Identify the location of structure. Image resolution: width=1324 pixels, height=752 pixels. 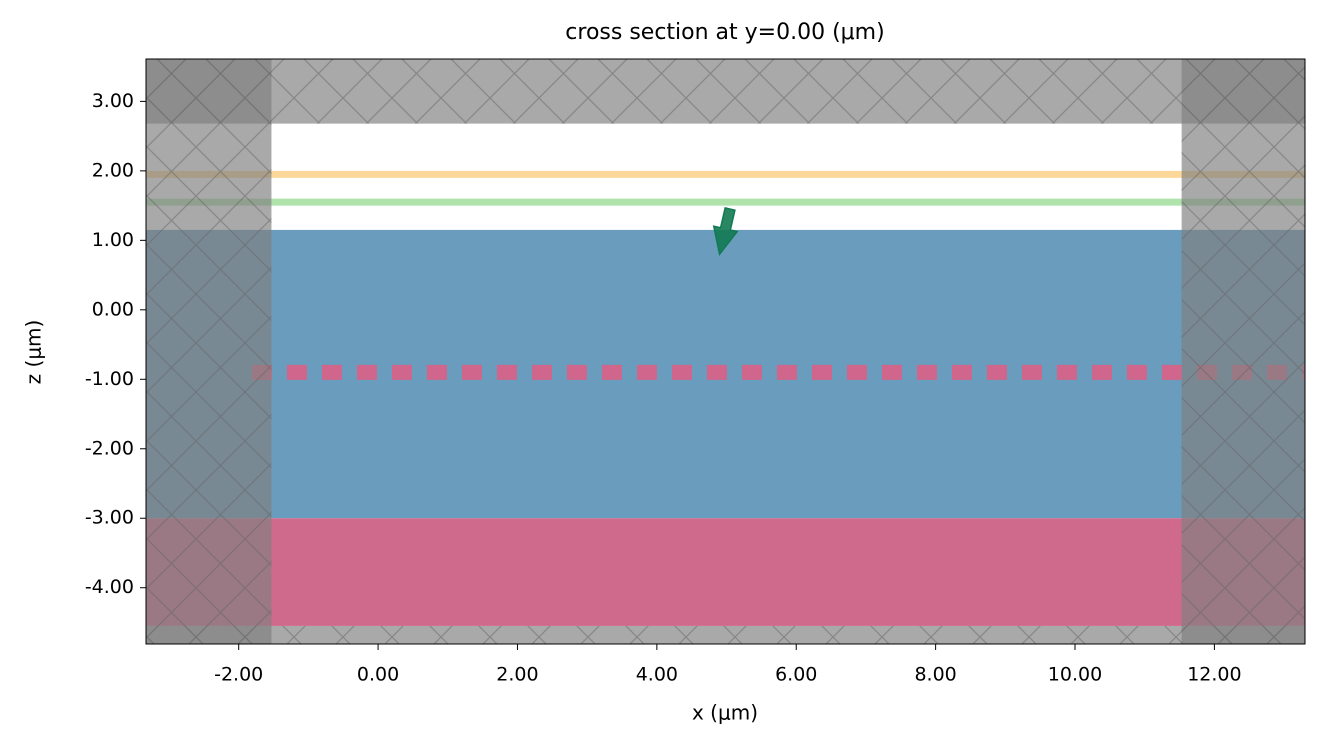
(725, 572).